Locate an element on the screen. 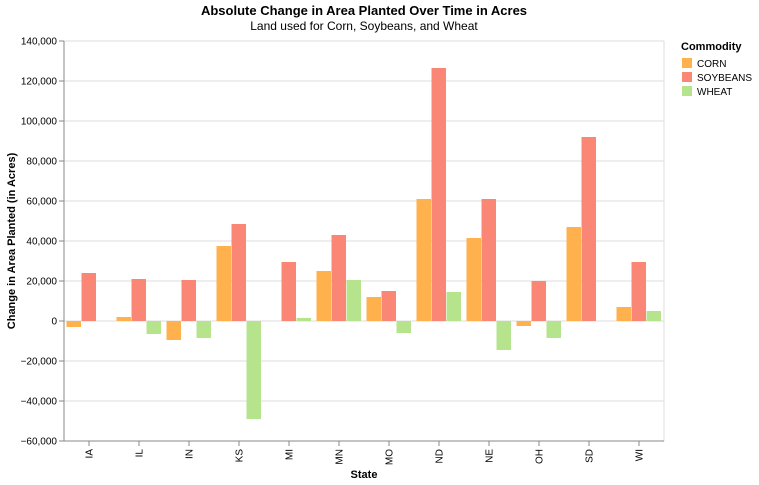 The width and height of the screenshot is (759, 485). bar-mi-soybeans is located at coordinates (288, 291).